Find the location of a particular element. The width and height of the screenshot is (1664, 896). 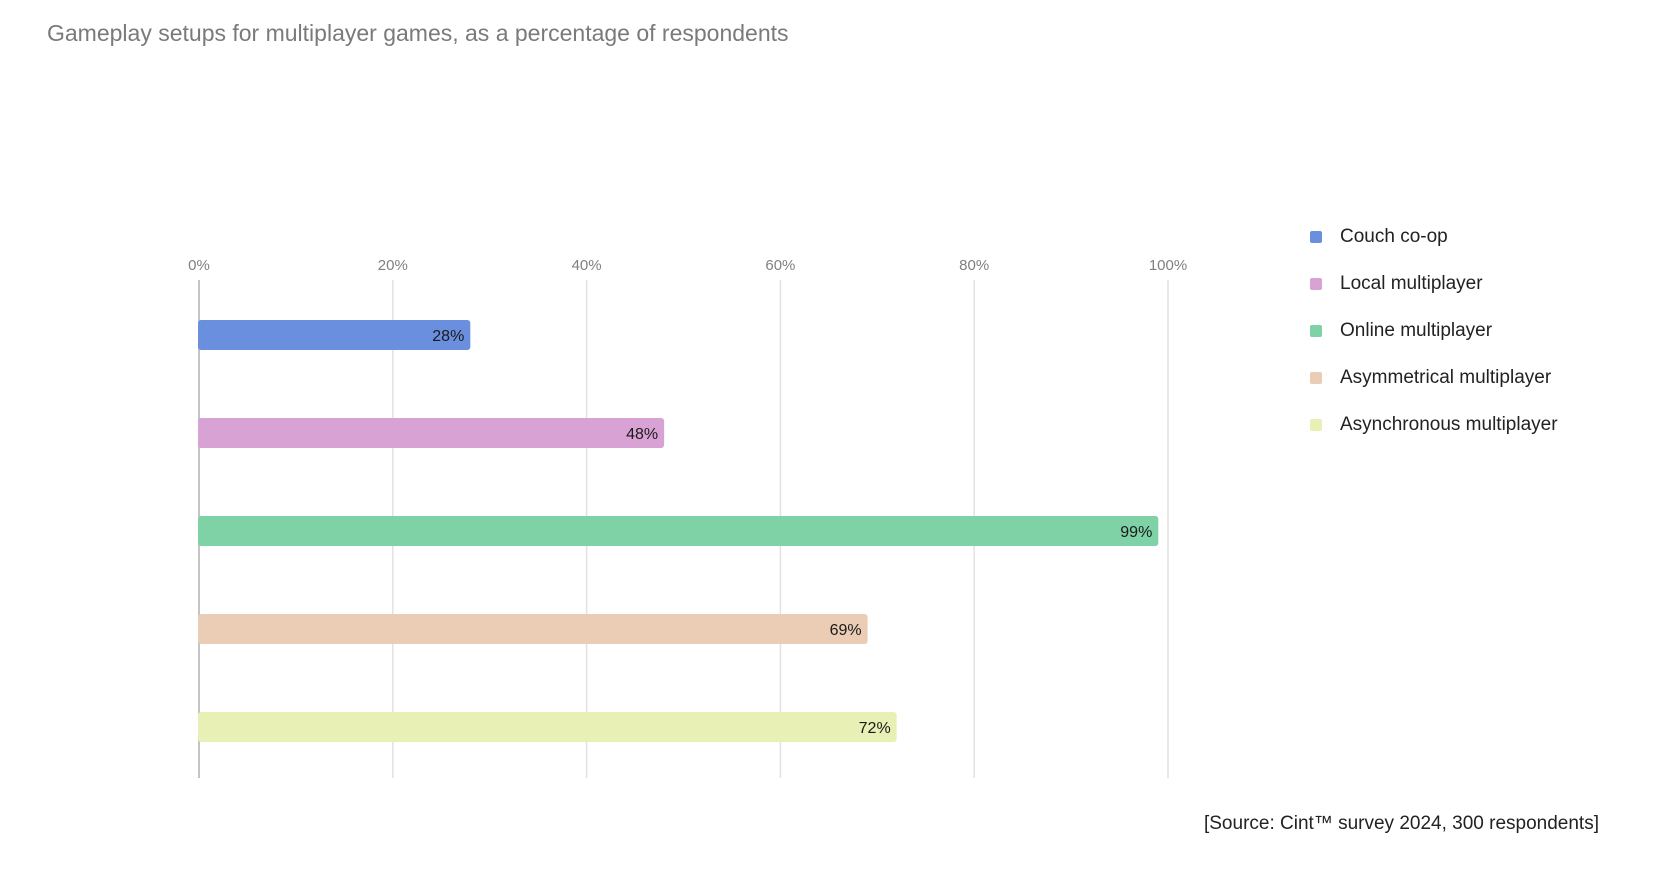

bar-value-label: 99% is located at coordinates (1136, 532).